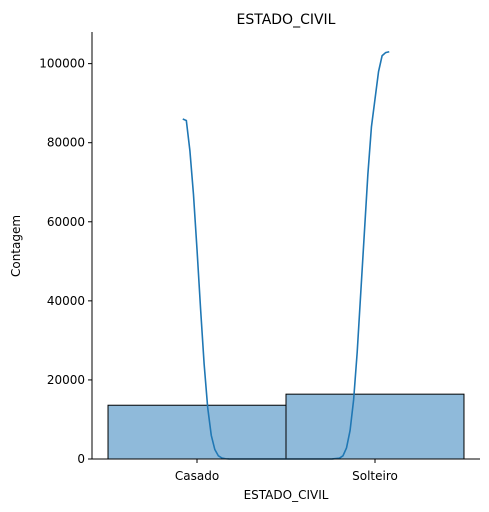 The width and height of the screenshot is (489, 512). Describe the element at coordinates (66, 222) in the screenshot. I see `y-tick-label: 60000` at that location.